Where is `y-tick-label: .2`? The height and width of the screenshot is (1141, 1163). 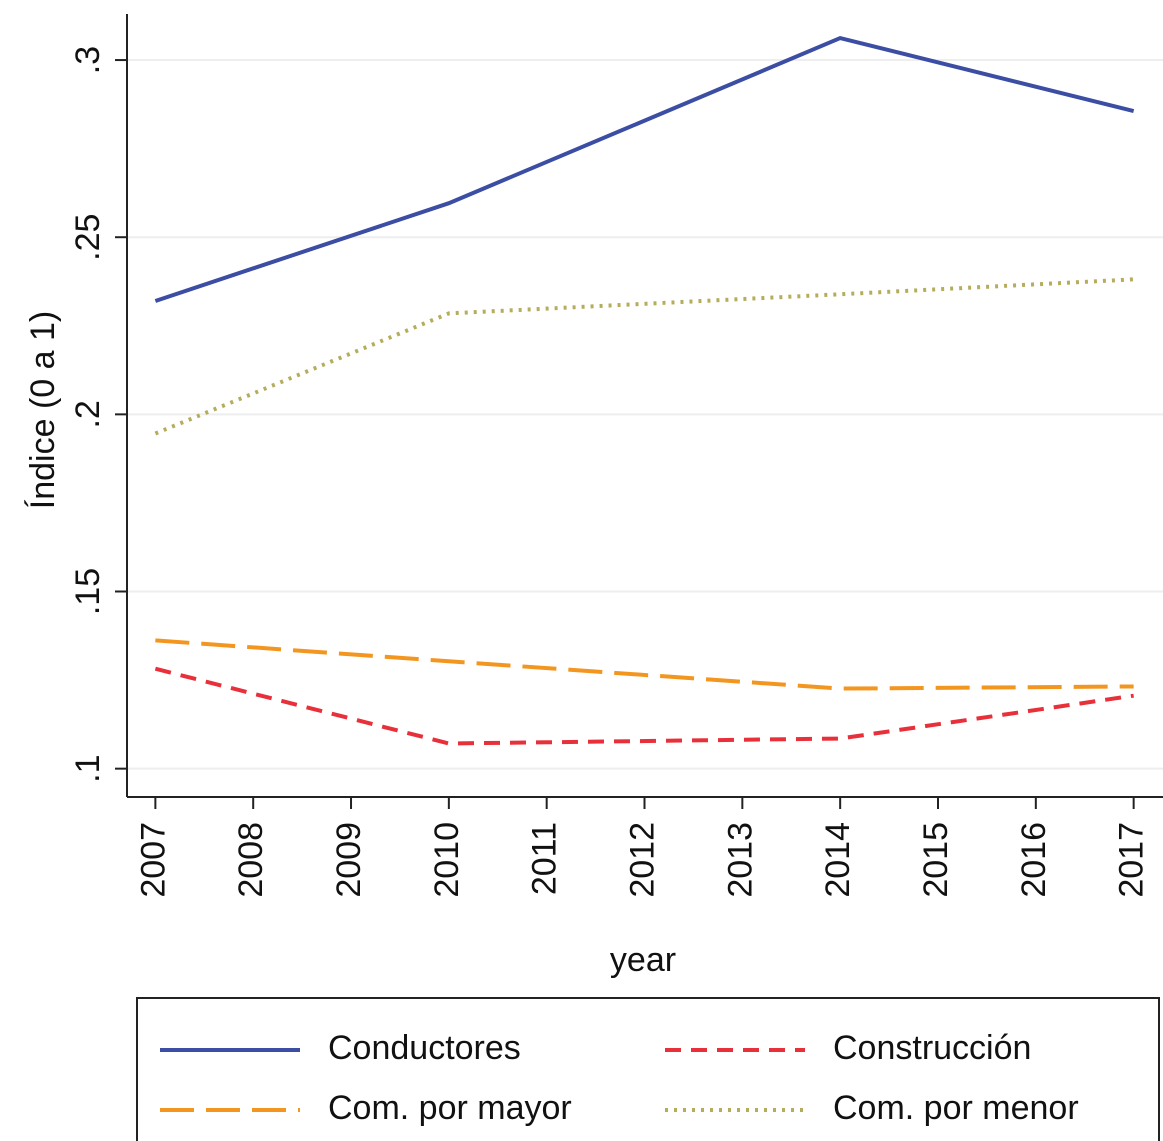
y-tick-label: .2 is located at coordinates (88, 414).